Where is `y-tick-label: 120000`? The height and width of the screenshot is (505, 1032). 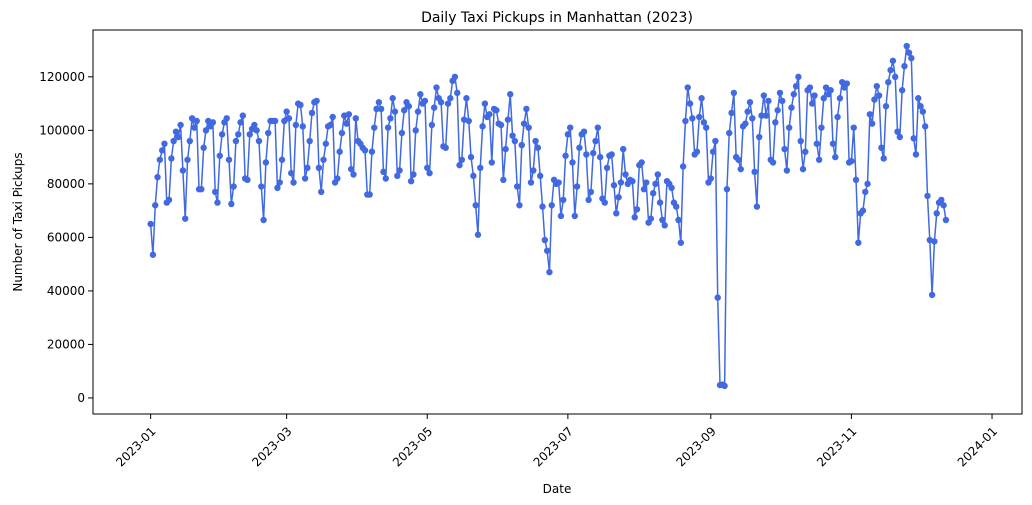
y-tick-label: 120000 is located at coordinates (62, 77).